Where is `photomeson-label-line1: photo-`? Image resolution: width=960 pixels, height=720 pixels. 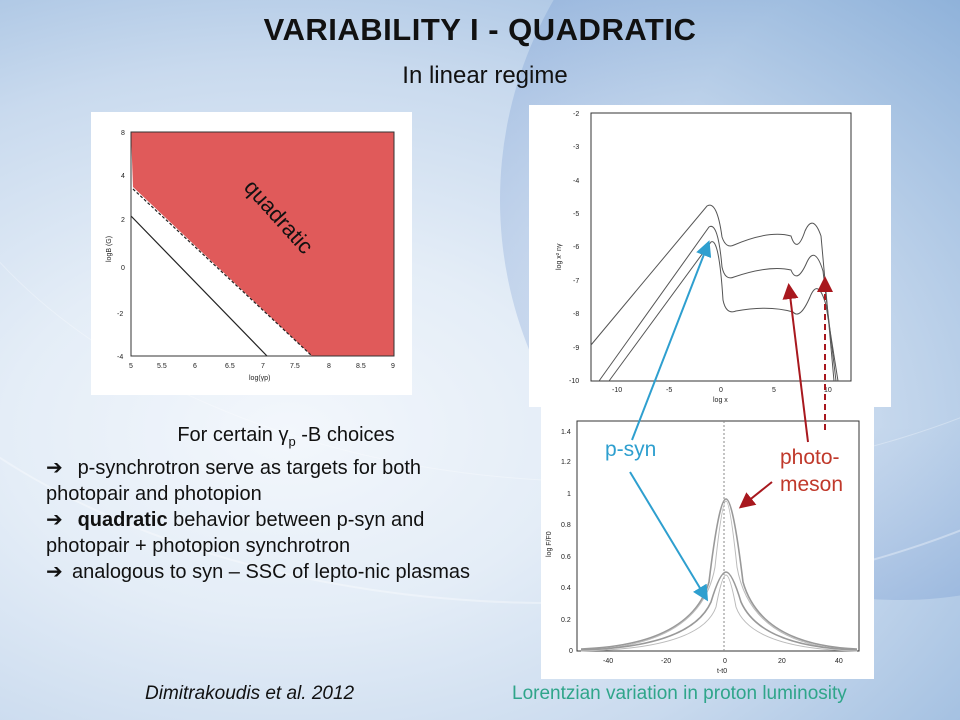
photomeson-label-line1: photo- is located at coordinates (810, 457).